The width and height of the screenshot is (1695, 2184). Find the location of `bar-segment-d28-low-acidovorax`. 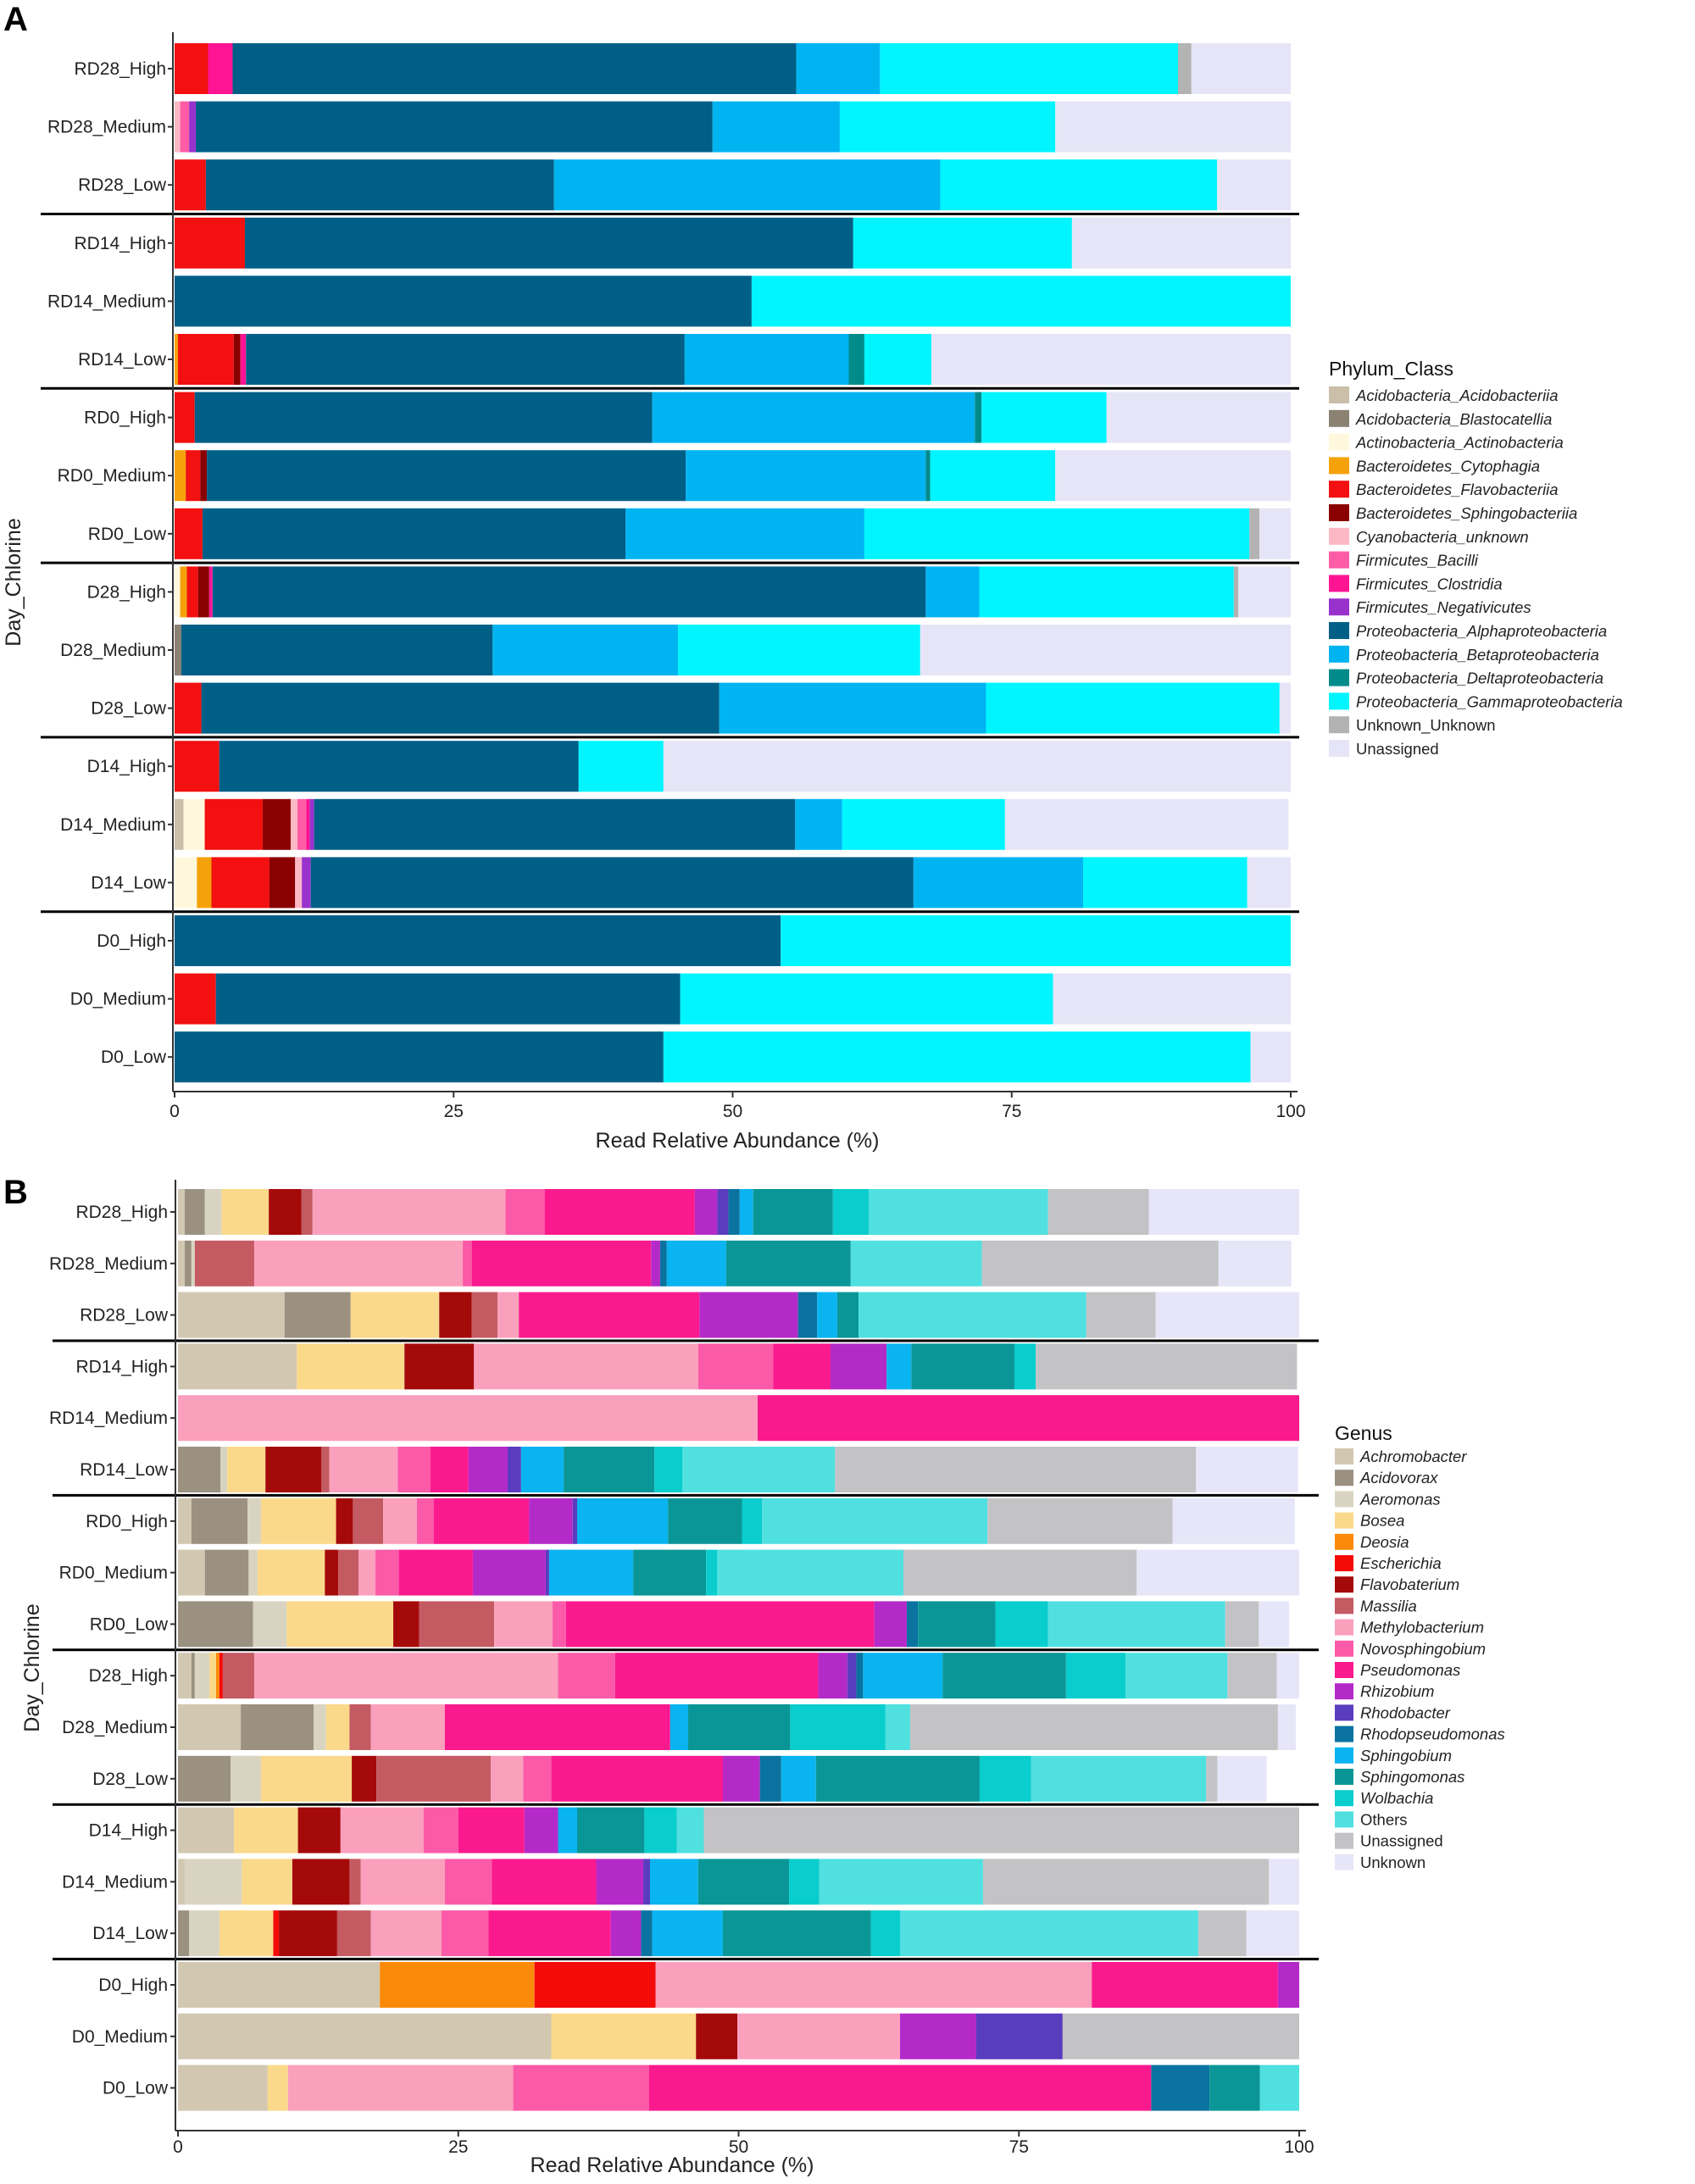

bar-segment-d28-low-acidovorax is located at coordinates (204, 1778).